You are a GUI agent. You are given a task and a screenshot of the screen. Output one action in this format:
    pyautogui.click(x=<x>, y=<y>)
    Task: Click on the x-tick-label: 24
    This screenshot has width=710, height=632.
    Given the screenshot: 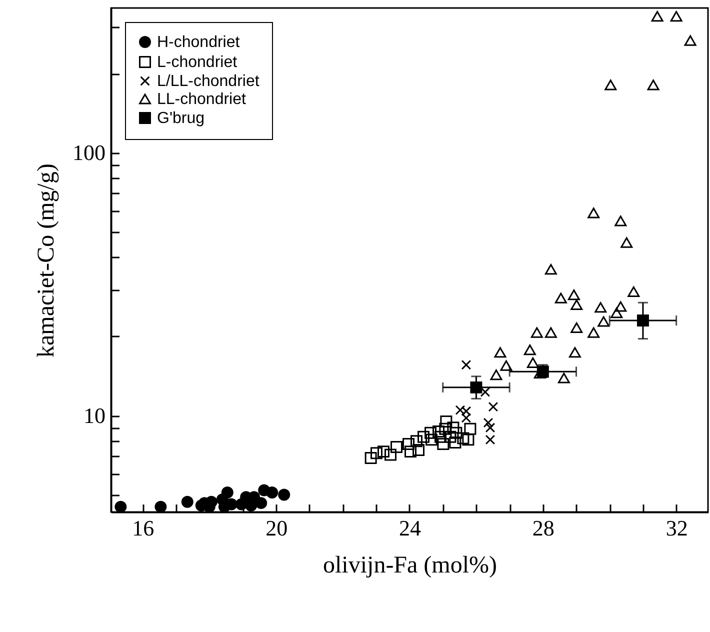 What is the action you would take?
    pyautogui.click(x=410, y=528)
    